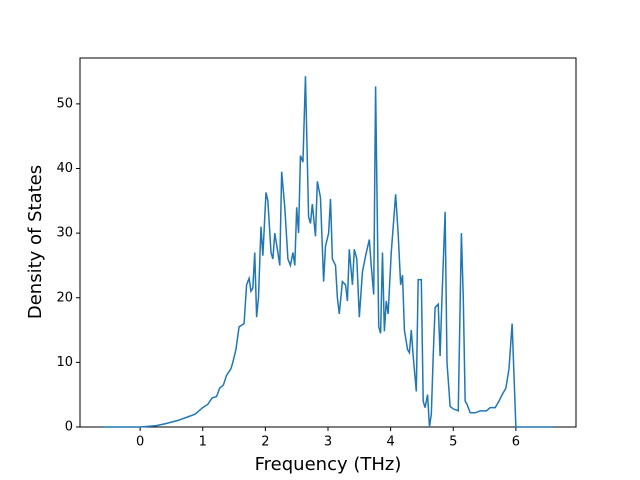  Describe the element at coordinates (265, 442) in the screenshot. I see `x-tick-label: 2` at that location.